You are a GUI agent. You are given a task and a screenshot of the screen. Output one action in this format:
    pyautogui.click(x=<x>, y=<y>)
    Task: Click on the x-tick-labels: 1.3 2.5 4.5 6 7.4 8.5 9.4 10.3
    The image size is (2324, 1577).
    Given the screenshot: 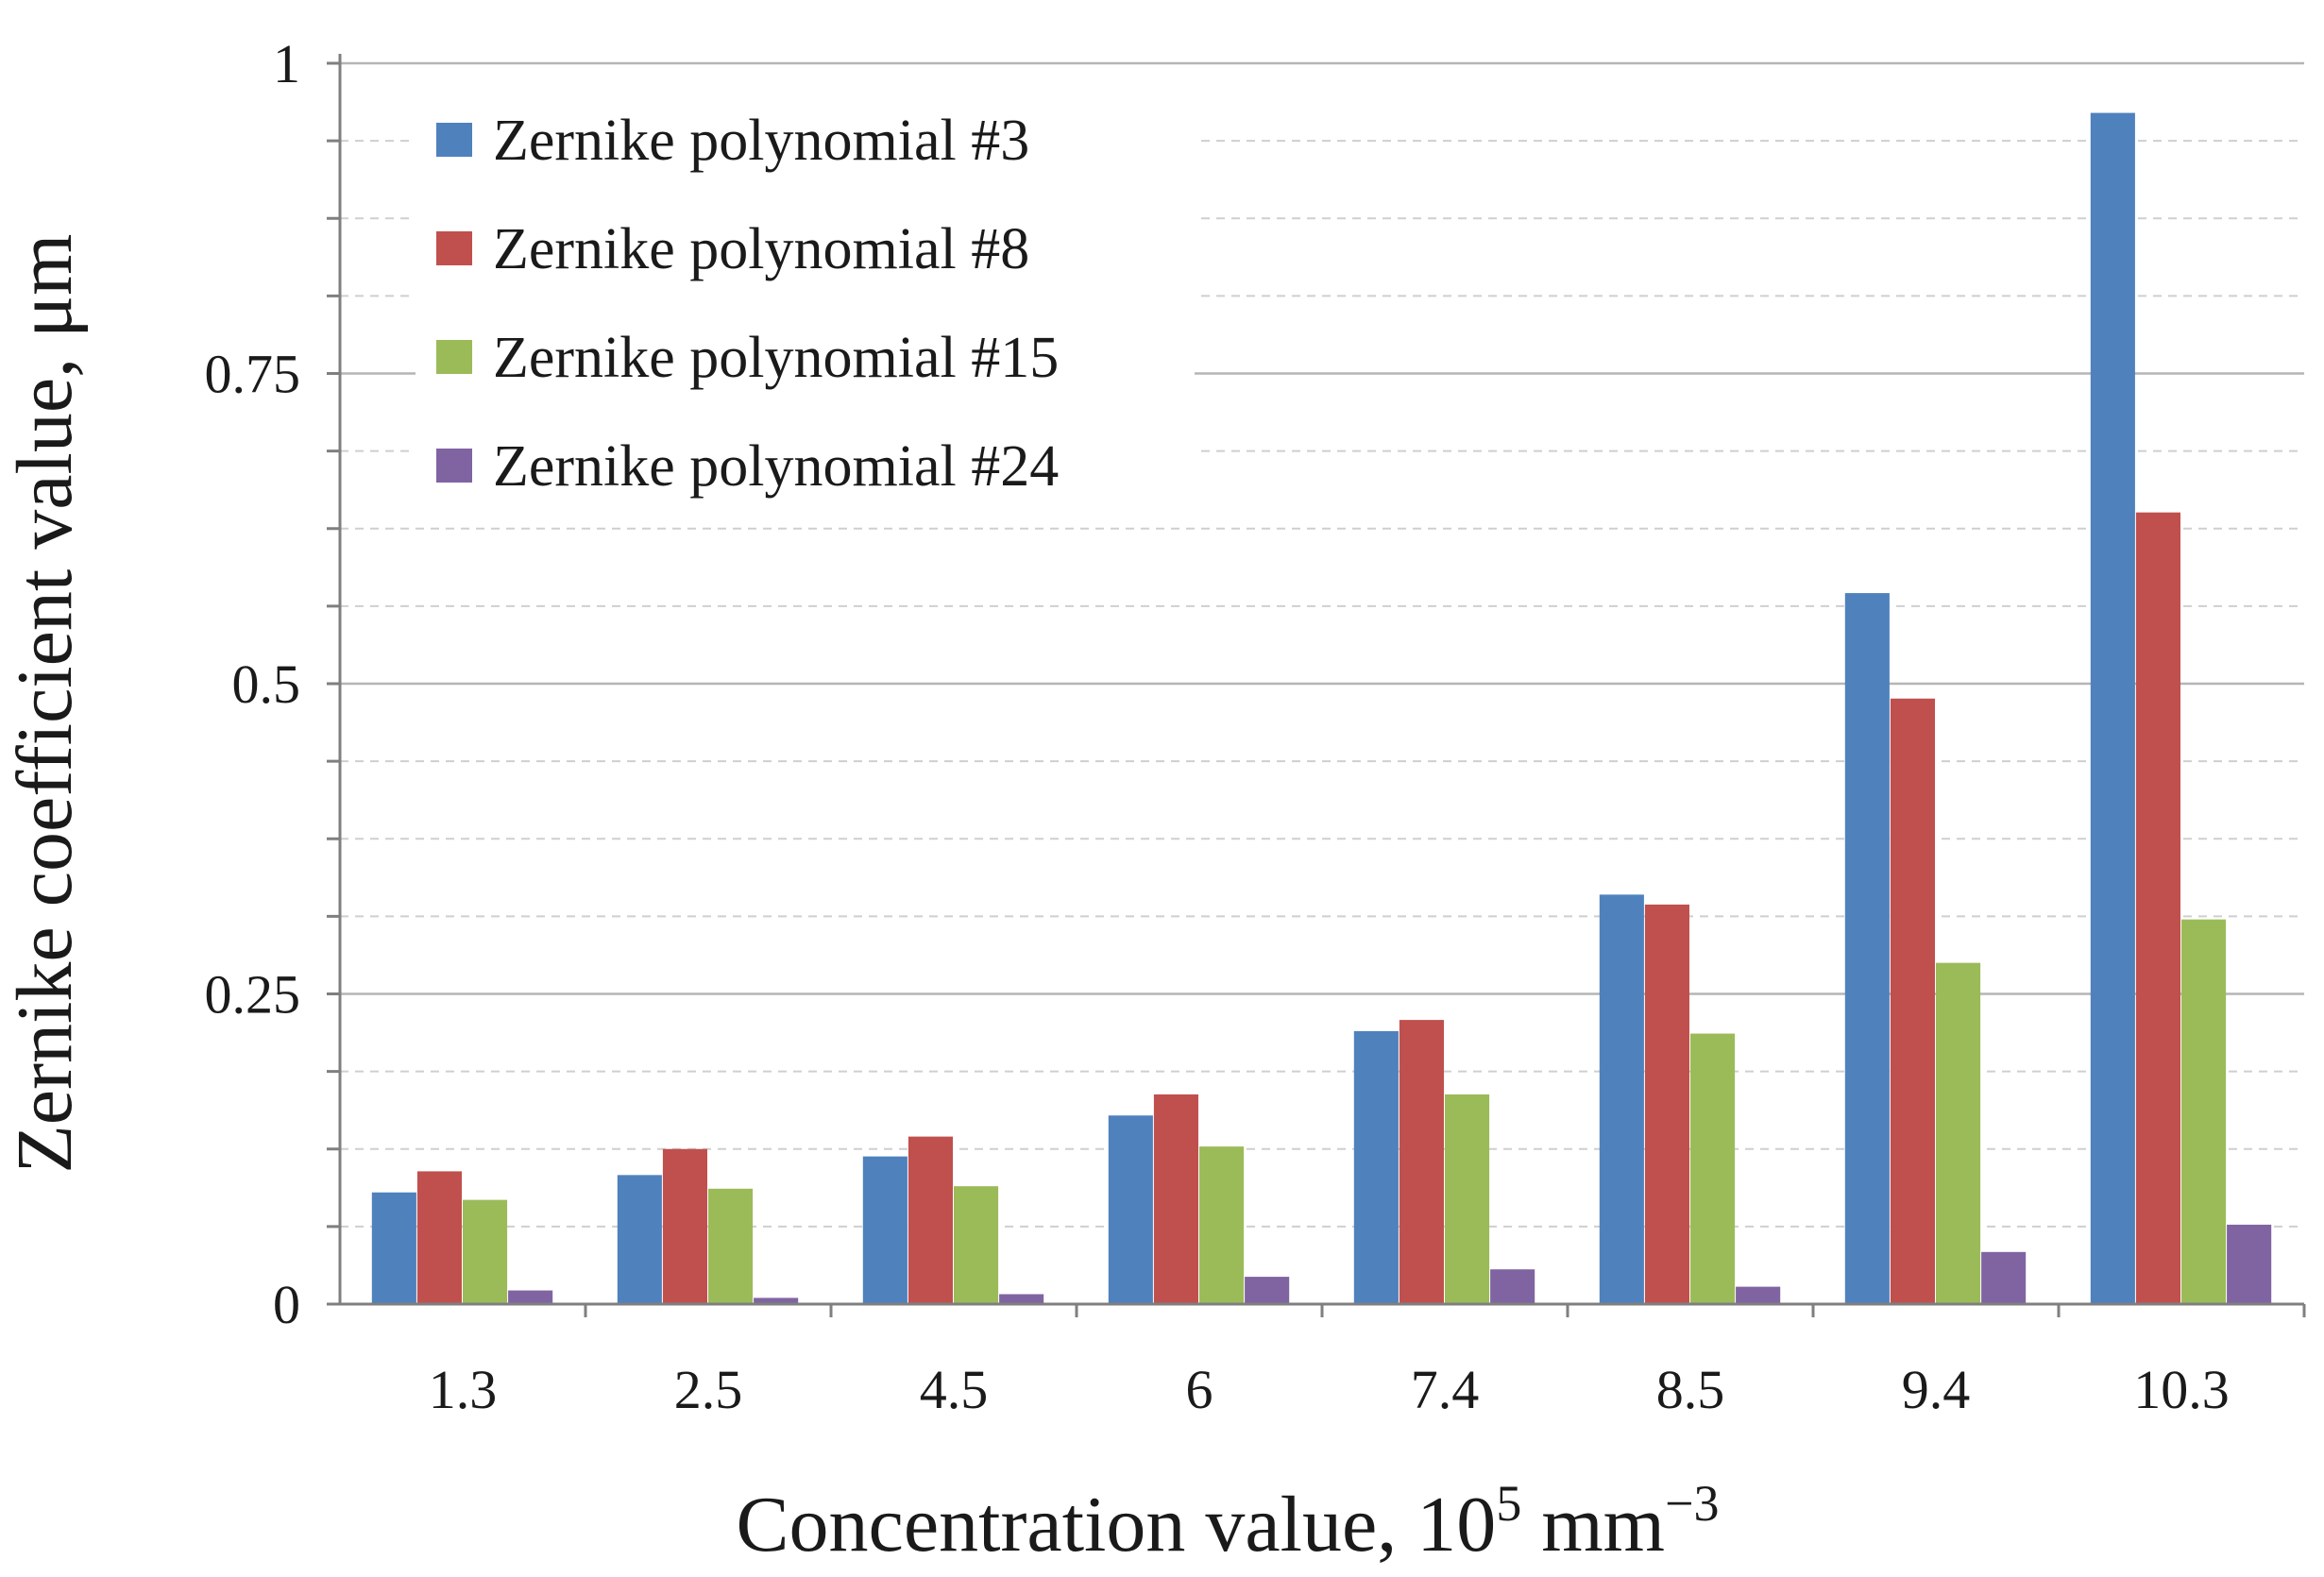 What is the action you would take?
    pyautogui.click(x=1329, y=1389)
    